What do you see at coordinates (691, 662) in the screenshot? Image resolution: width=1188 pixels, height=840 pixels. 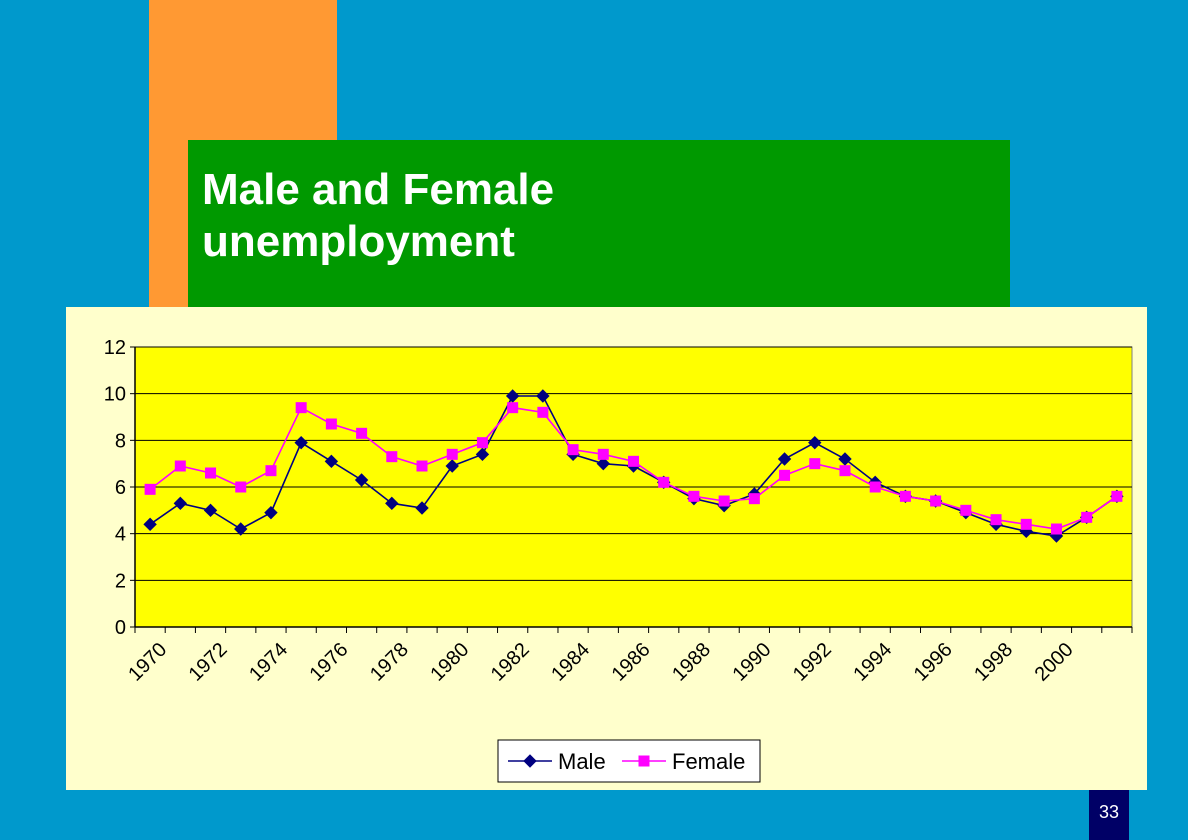 I see `x-tick-label: 1988` at bounding box center [691, 662].